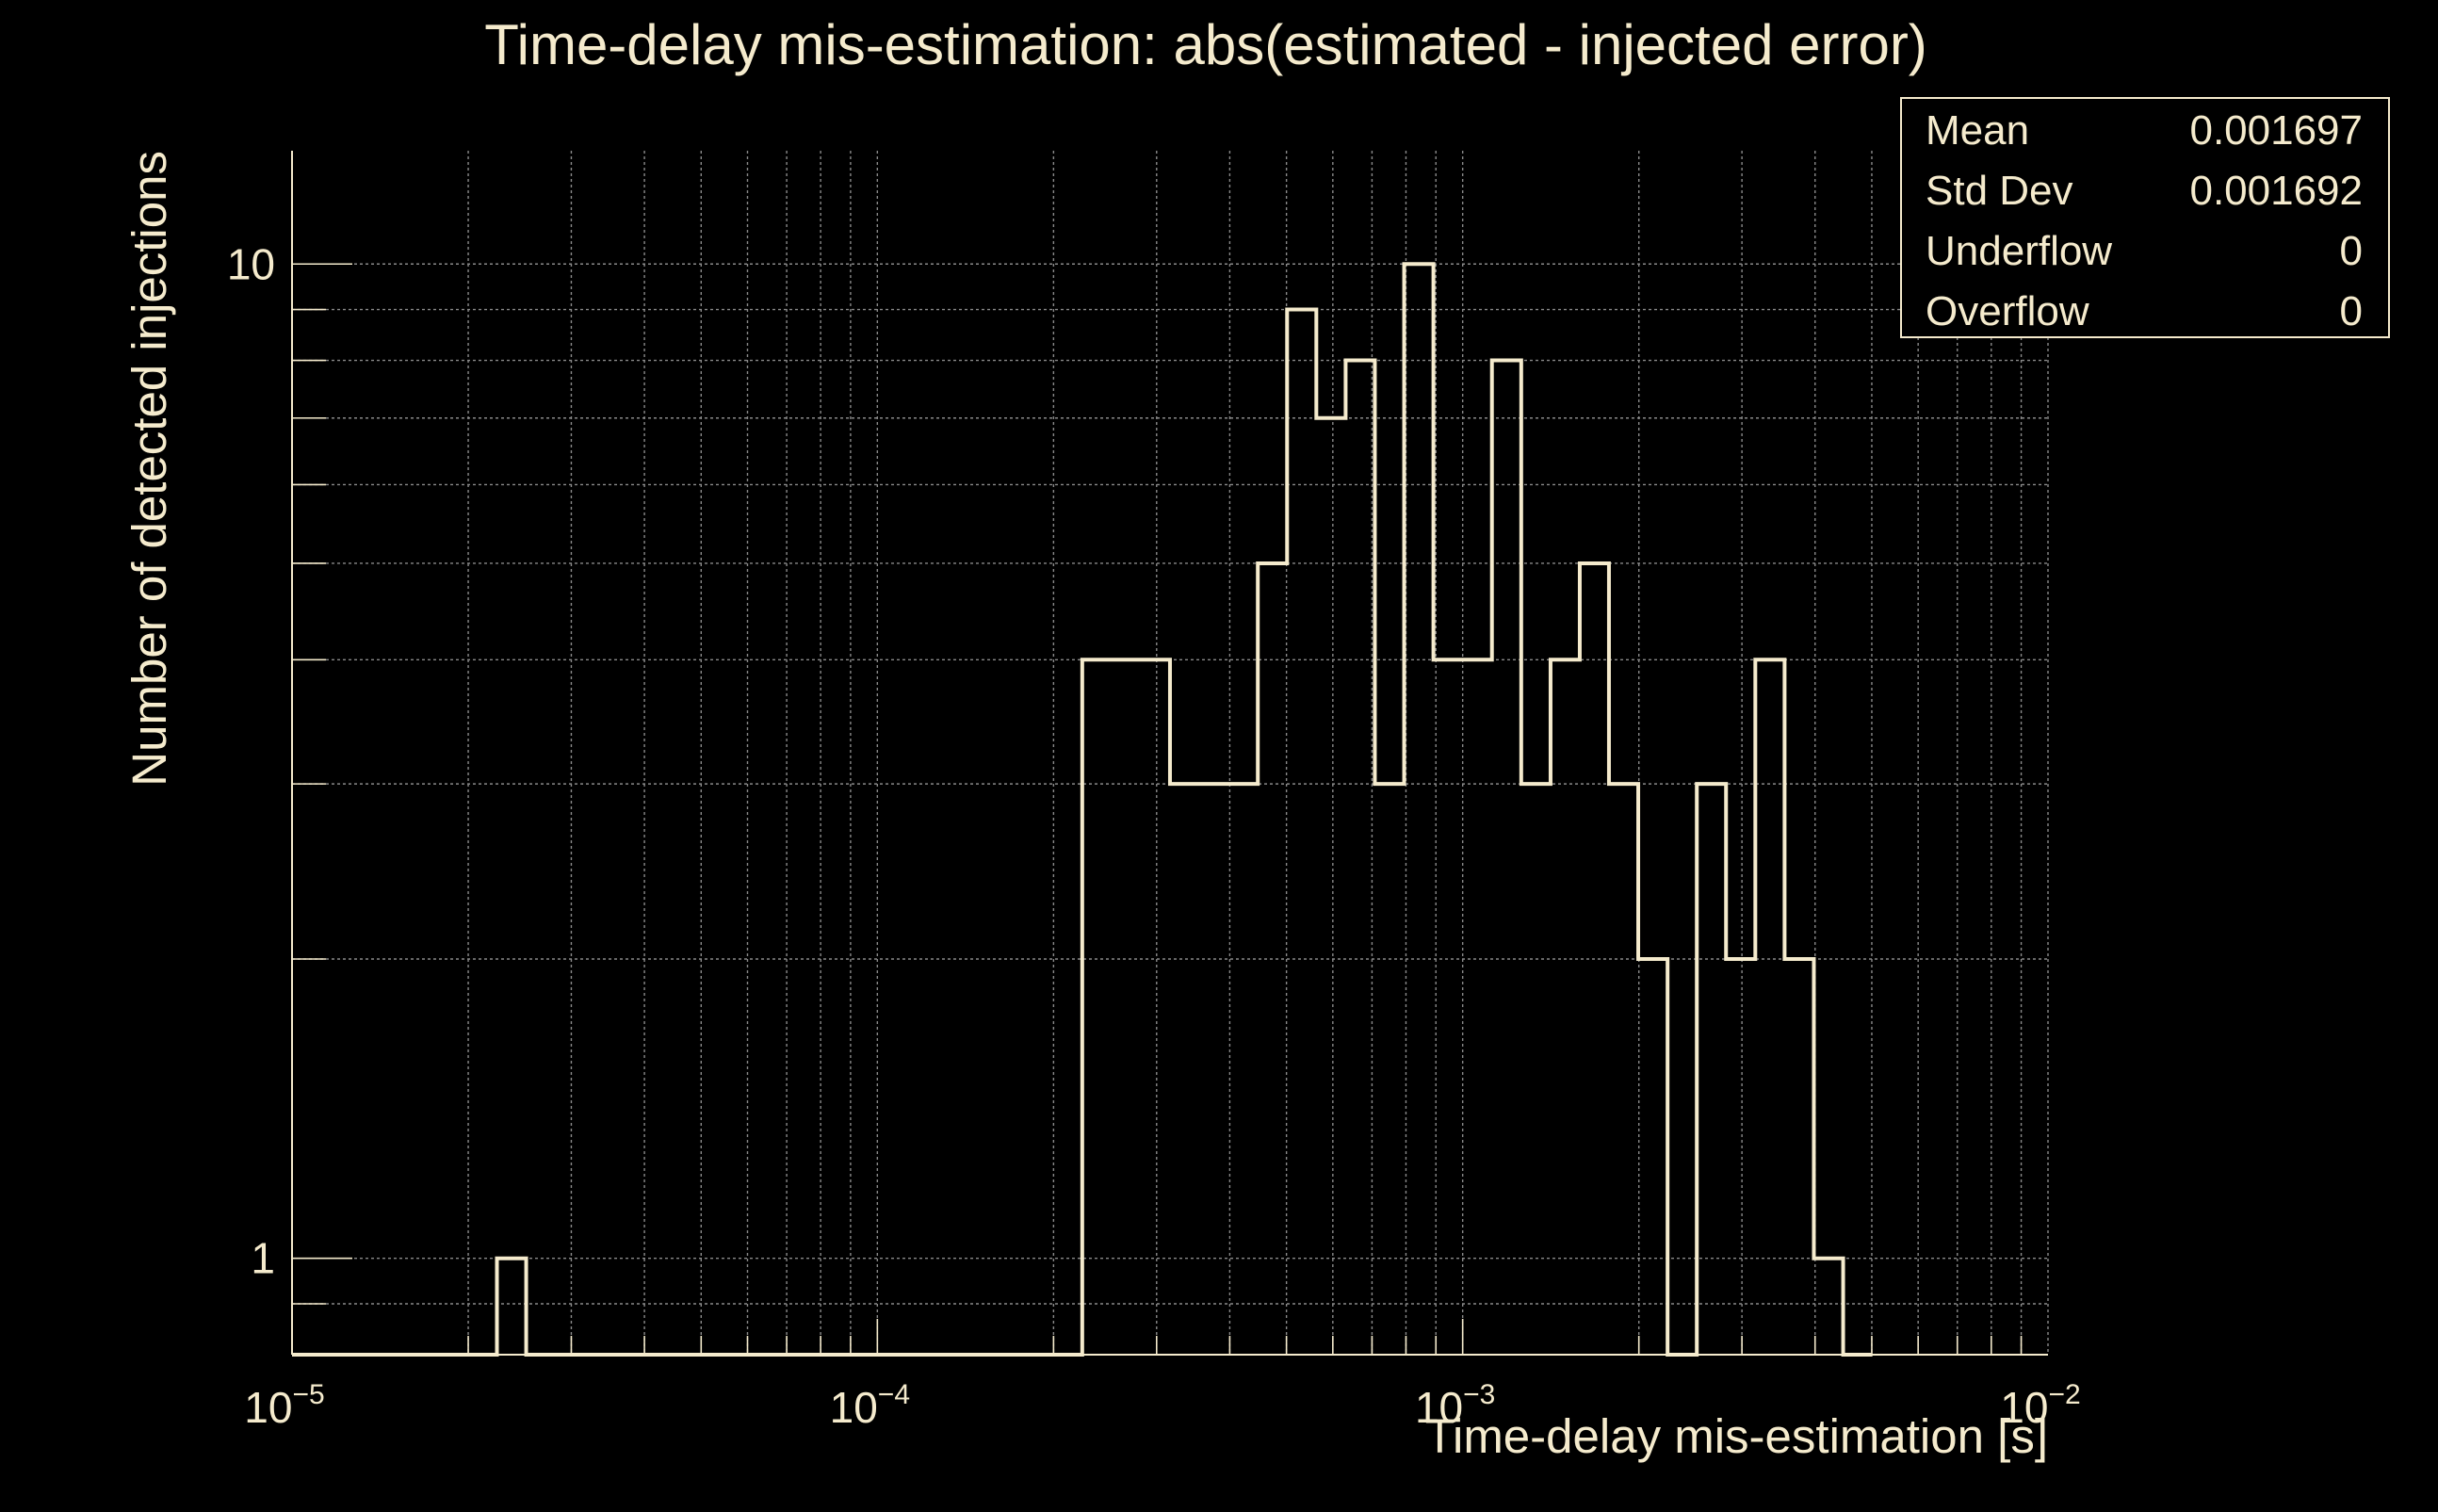  I want to click on x-tick-label: 10⁻⁴, so click(870, 1405).